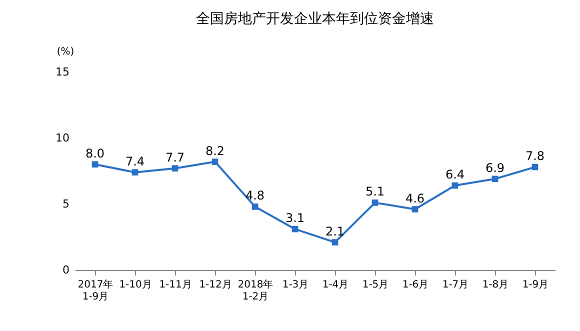  What do you see at coordinates (135, 161) in the screenshot?
I see `data-label: 7.4` at bounding box center [135, 161].